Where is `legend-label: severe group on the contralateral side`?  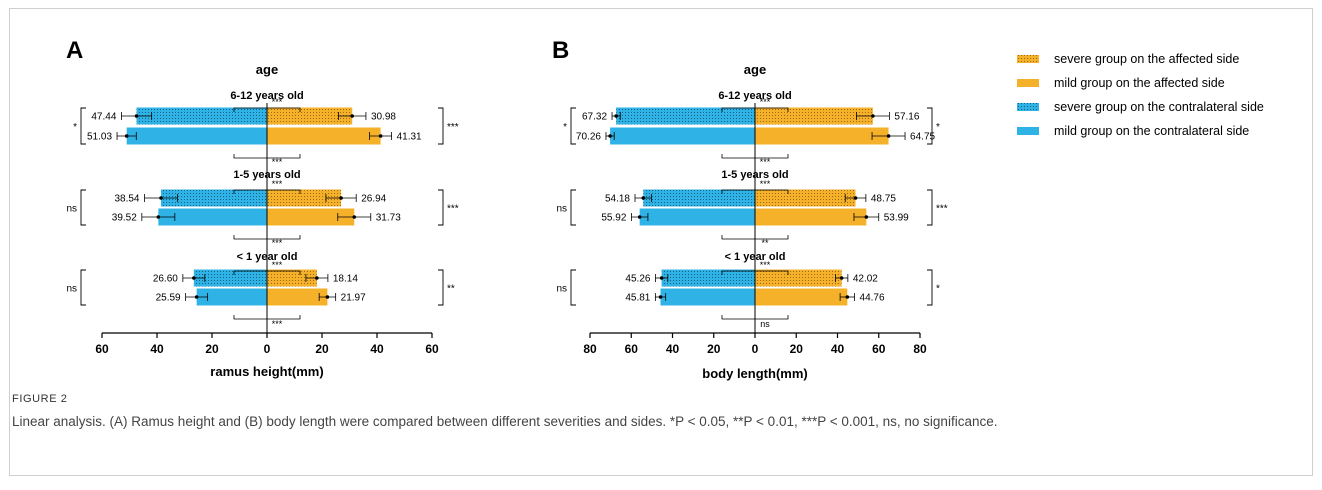 legend-label: severe group on the contralateral side is located at coordinates (1159, 107).